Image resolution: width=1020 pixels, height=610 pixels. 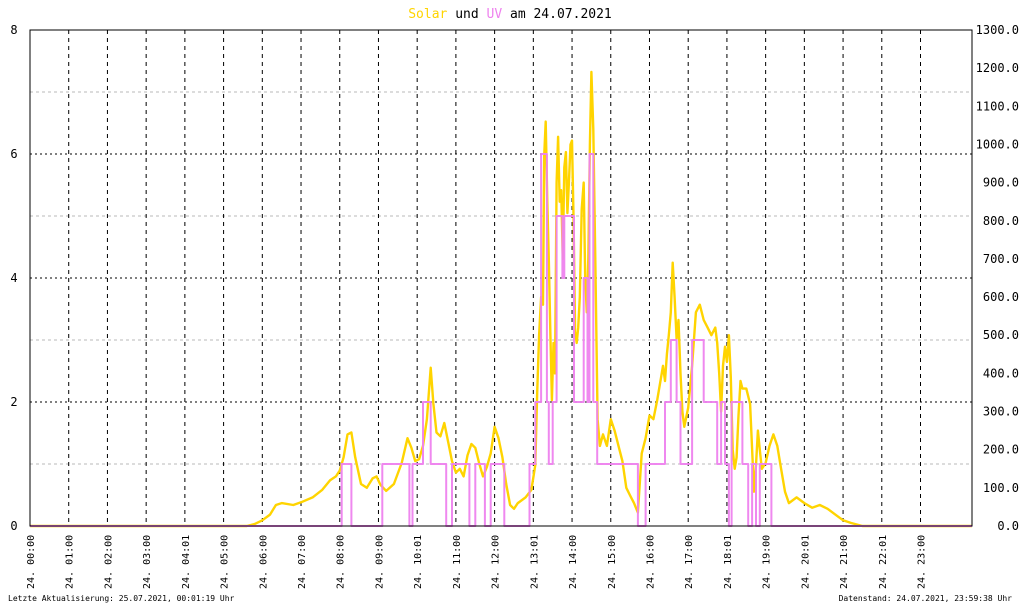 What do you see at coordinates (1001, 450) in the screenshot?
I see `right-axis-tick-label: 200.0` at bounding box center [1001, 450].